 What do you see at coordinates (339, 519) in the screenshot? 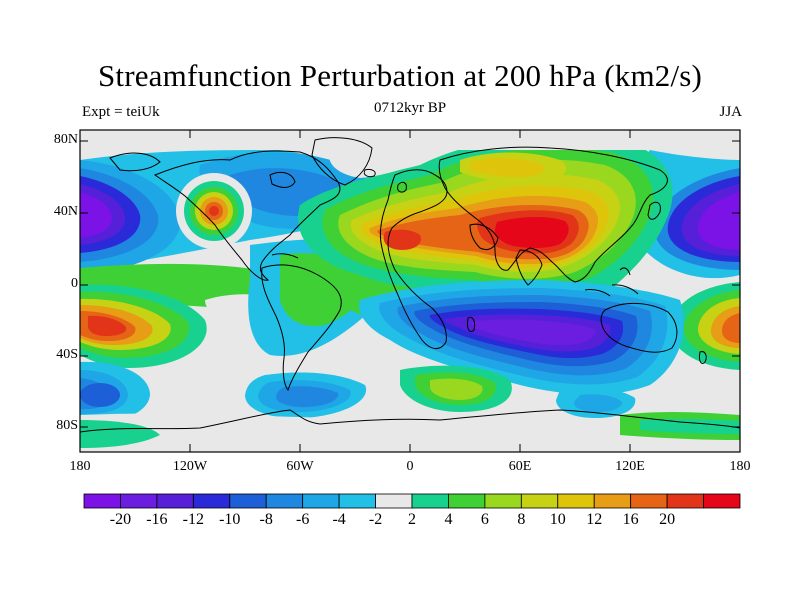
I see `colorbar-label: -4` at bounding box center [339, 519].